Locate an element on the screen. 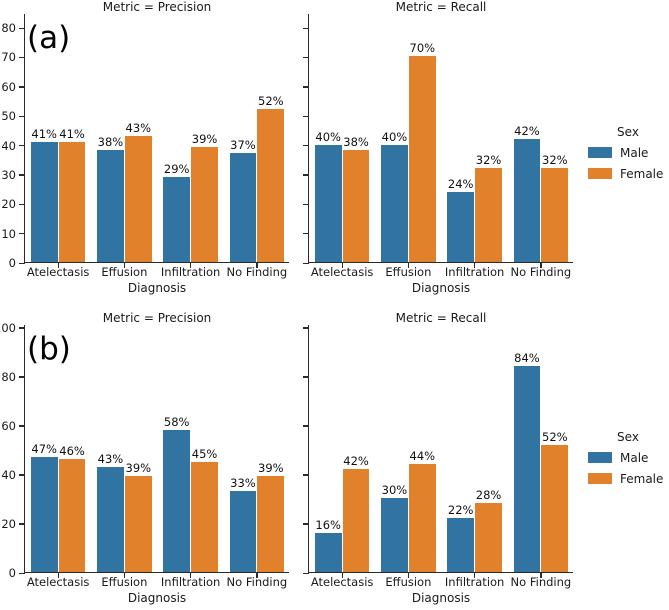 This screenshot has width=669, height=610. bar-value-label: 22% is located at coordinates (460, 510).